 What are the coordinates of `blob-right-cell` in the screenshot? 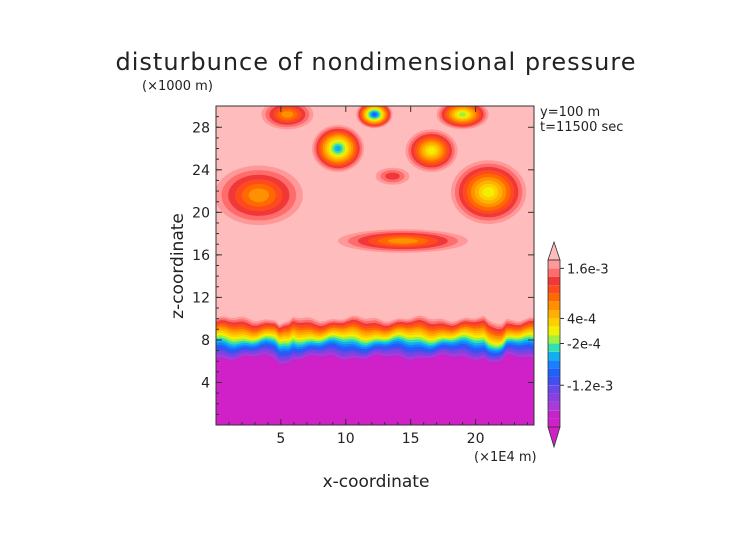 It's located at (431, 150).